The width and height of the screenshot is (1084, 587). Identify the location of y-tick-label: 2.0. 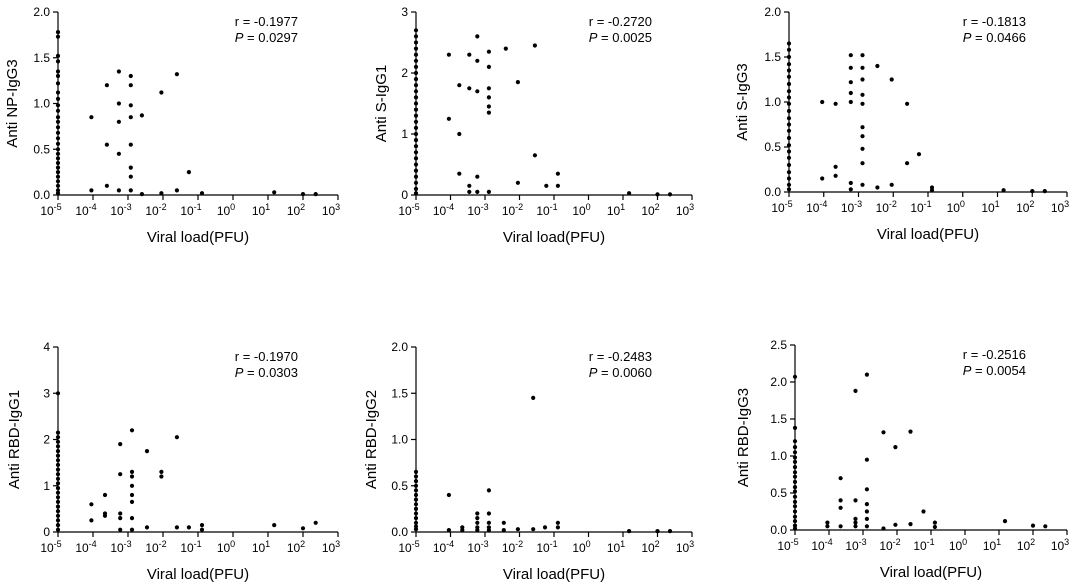
(778, 382).